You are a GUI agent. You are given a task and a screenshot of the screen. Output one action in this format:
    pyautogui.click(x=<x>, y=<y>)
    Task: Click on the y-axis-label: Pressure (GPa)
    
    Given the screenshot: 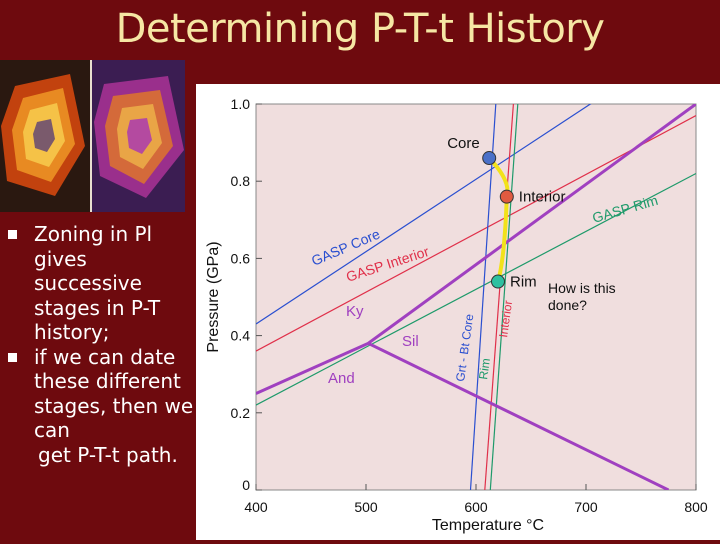 What is the action you would take?
    pyautogui.click(x=213, y=296)
    